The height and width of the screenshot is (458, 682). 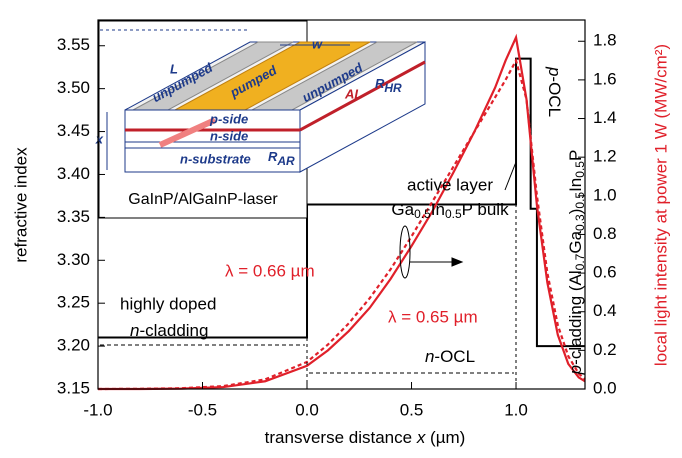 I want to click on inset-label: n-substrate, so click(x=215, y=158).